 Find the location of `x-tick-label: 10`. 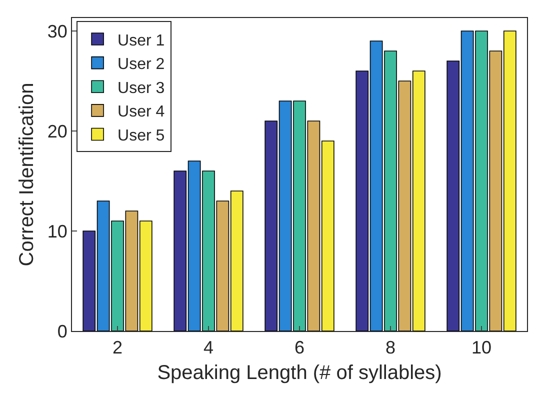

x-tick-label: 10 is located at coordinates (481, 348).